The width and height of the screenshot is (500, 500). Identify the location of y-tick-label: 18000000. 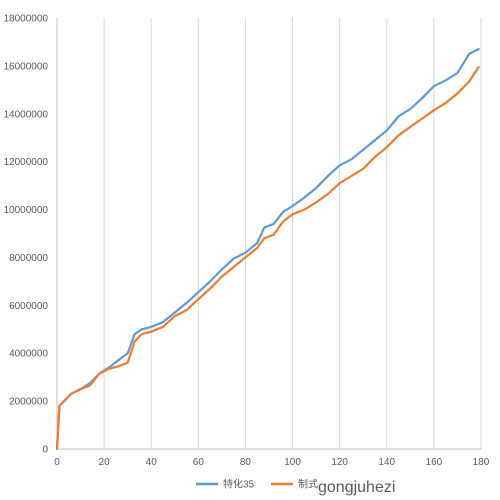
(26, 19).